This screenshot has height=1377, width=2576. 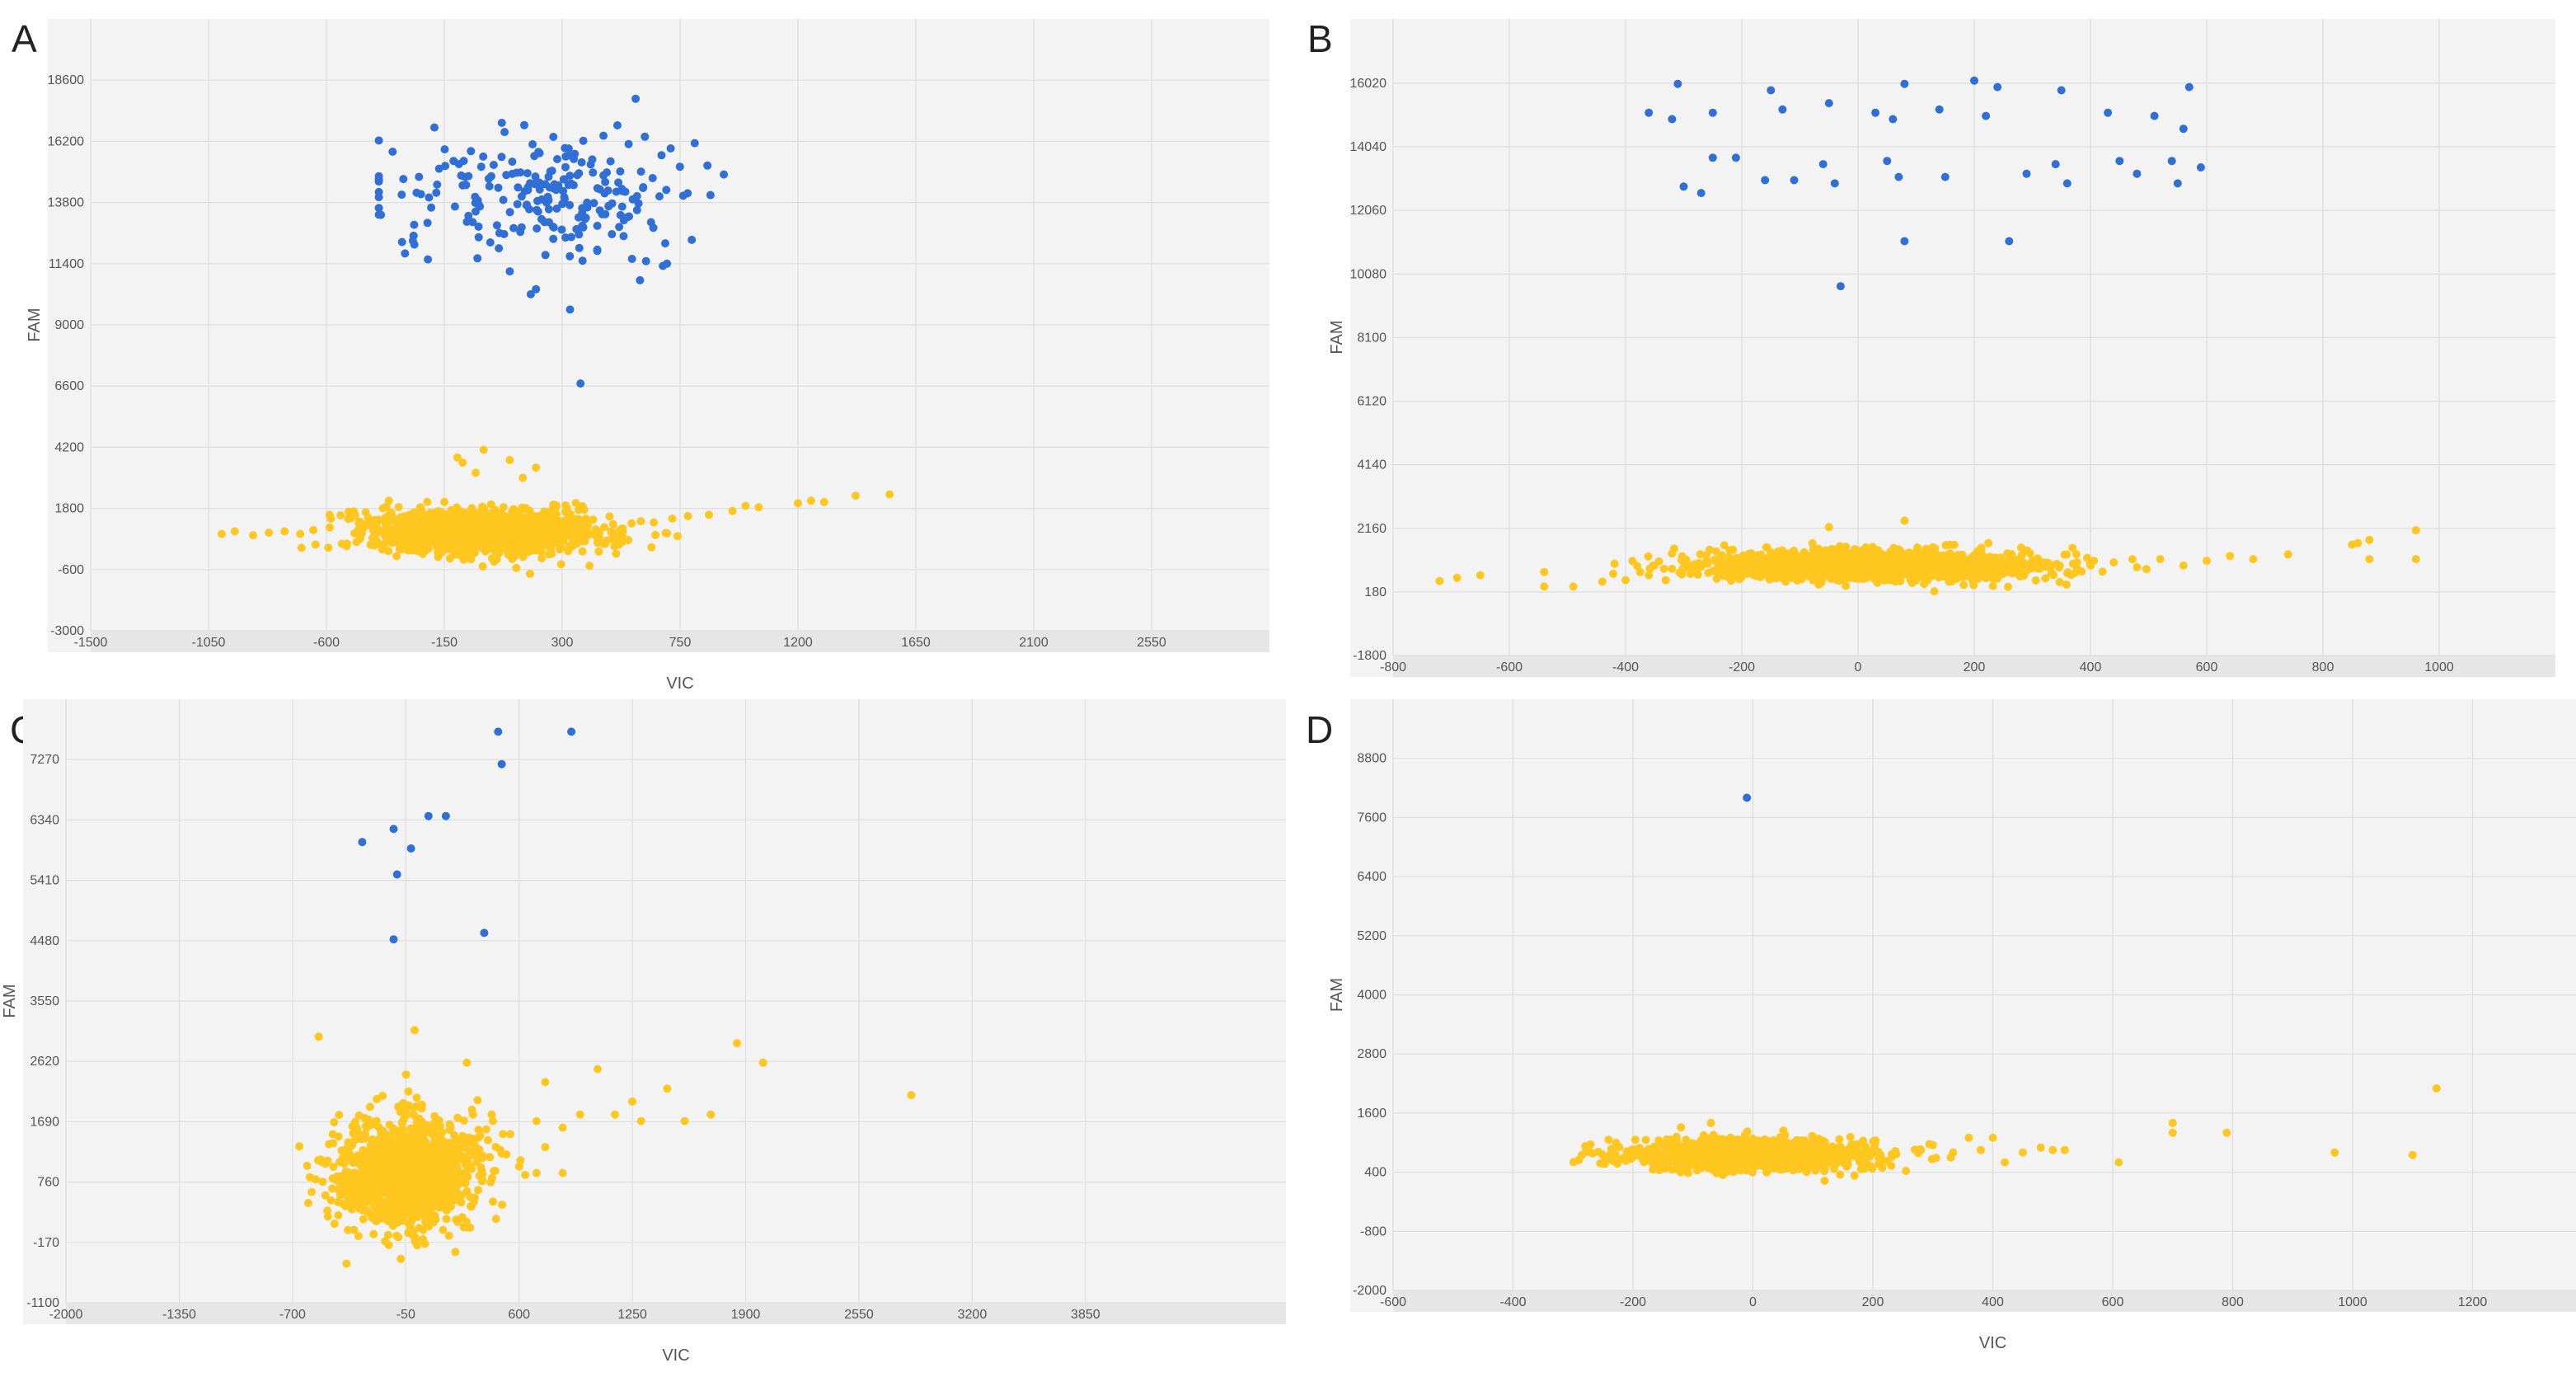 What do you see at coordinates (1993, 1302) in the screenshot?
I see `x-tick-label: 400` at bounding box center [1993, 1302].